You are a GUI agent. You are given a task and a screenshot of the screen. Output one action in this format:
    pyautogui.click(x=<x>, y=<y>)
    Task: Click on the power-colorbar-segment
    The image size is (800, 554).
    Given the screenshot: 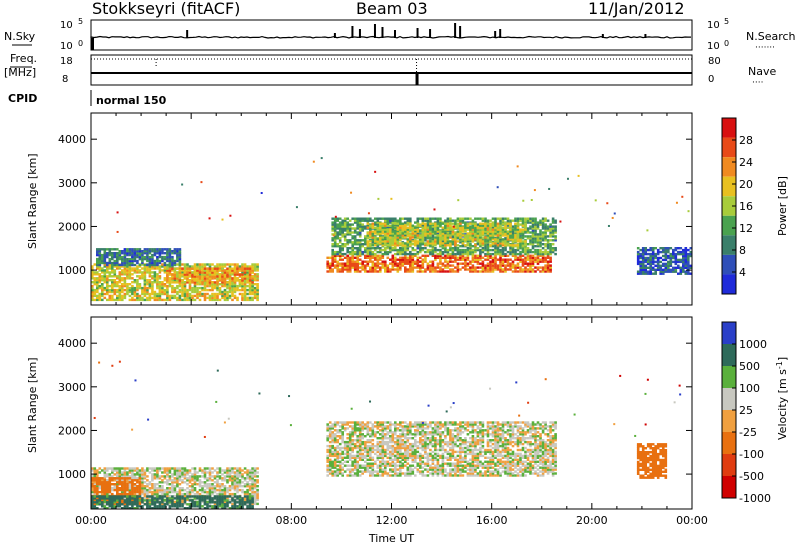 What is the action you would take?
    pyautogui.click(x=729, y=147)
    